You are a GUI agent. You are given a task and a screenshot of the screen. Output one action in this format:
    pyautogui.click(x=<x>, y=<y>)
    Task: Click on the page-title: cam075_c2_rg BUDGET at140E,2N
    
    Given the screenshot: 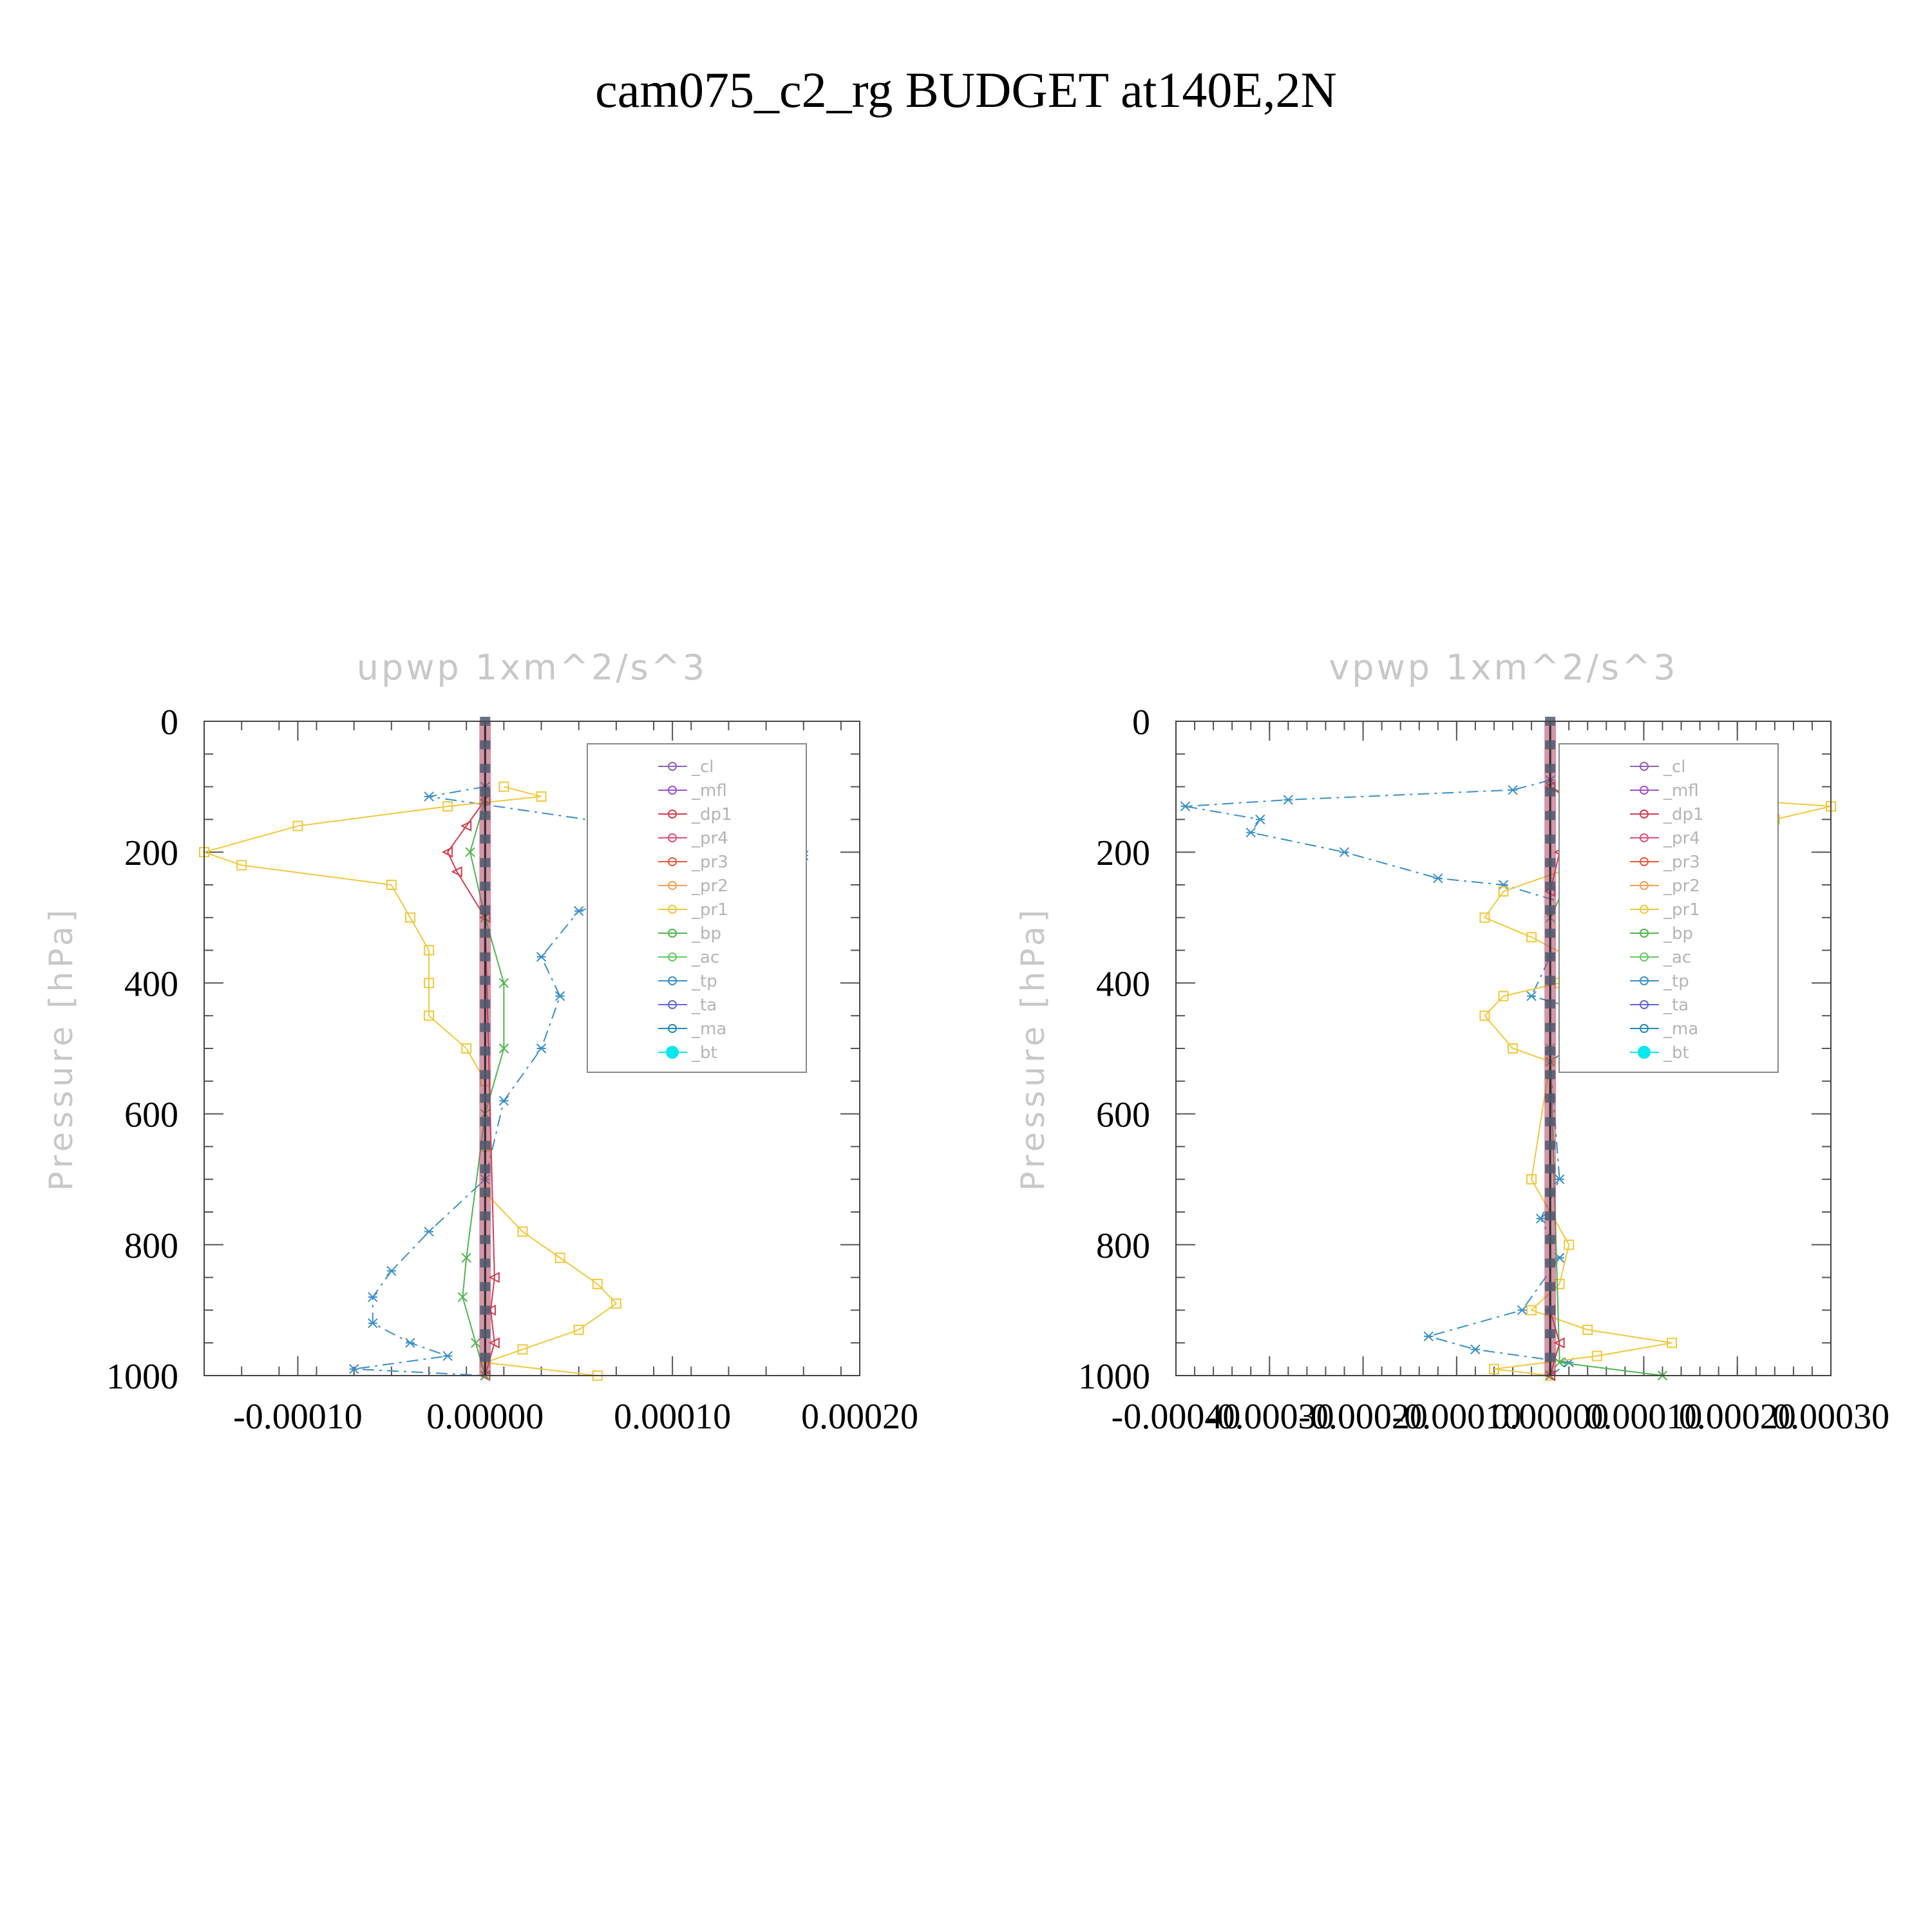 What is the action you would take?
    pyautogui.click(x=966, y=90)
    